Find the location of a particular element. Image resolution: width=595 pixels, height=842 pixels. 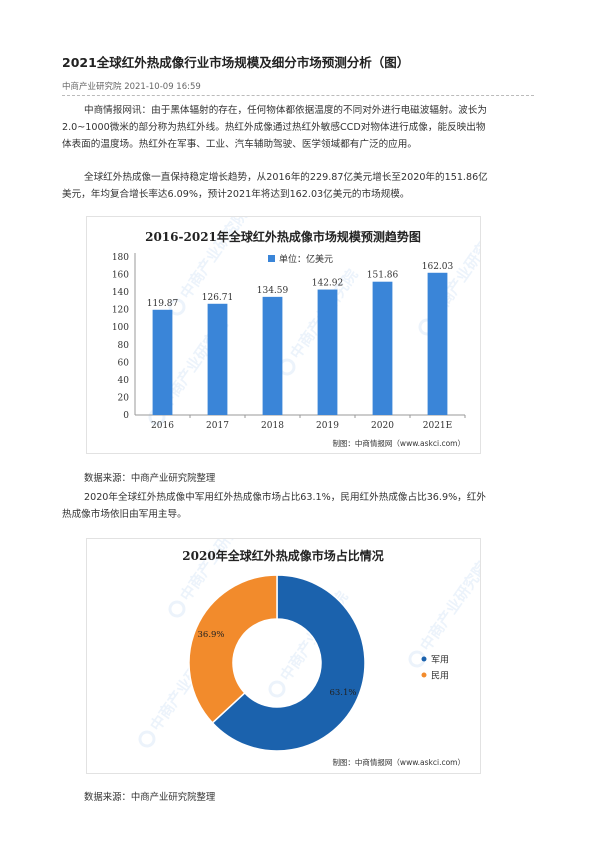

x-tick-label: 2018 is located at coordinates (272, 426).